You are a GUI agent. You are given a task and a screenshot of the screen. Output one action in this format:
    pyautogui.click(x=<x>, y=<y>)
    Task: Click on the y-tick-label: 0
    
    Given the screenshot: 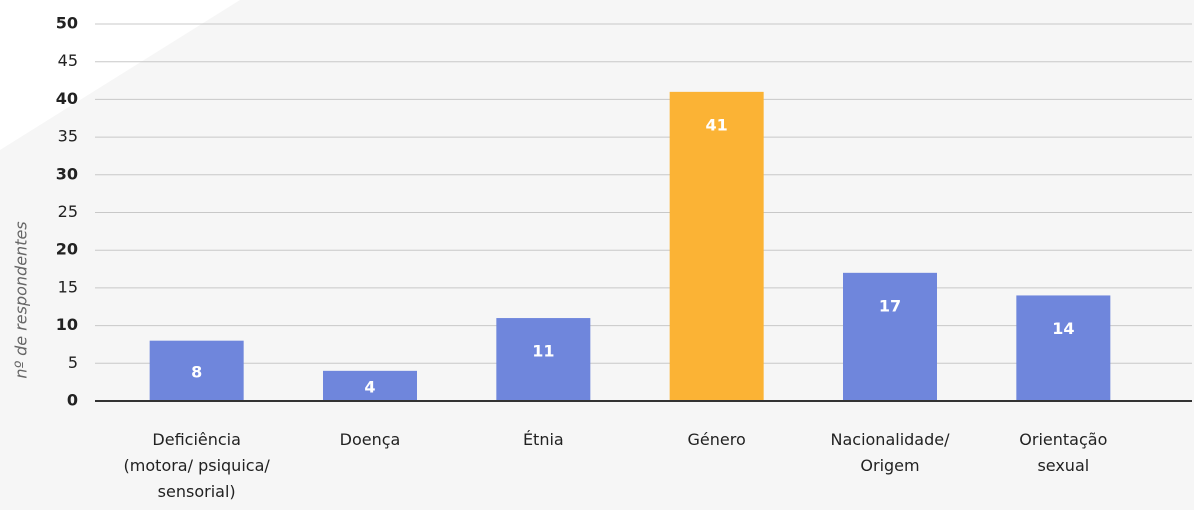 What is the action you would take?
    pyautogui.click(x=72, y=400)
    